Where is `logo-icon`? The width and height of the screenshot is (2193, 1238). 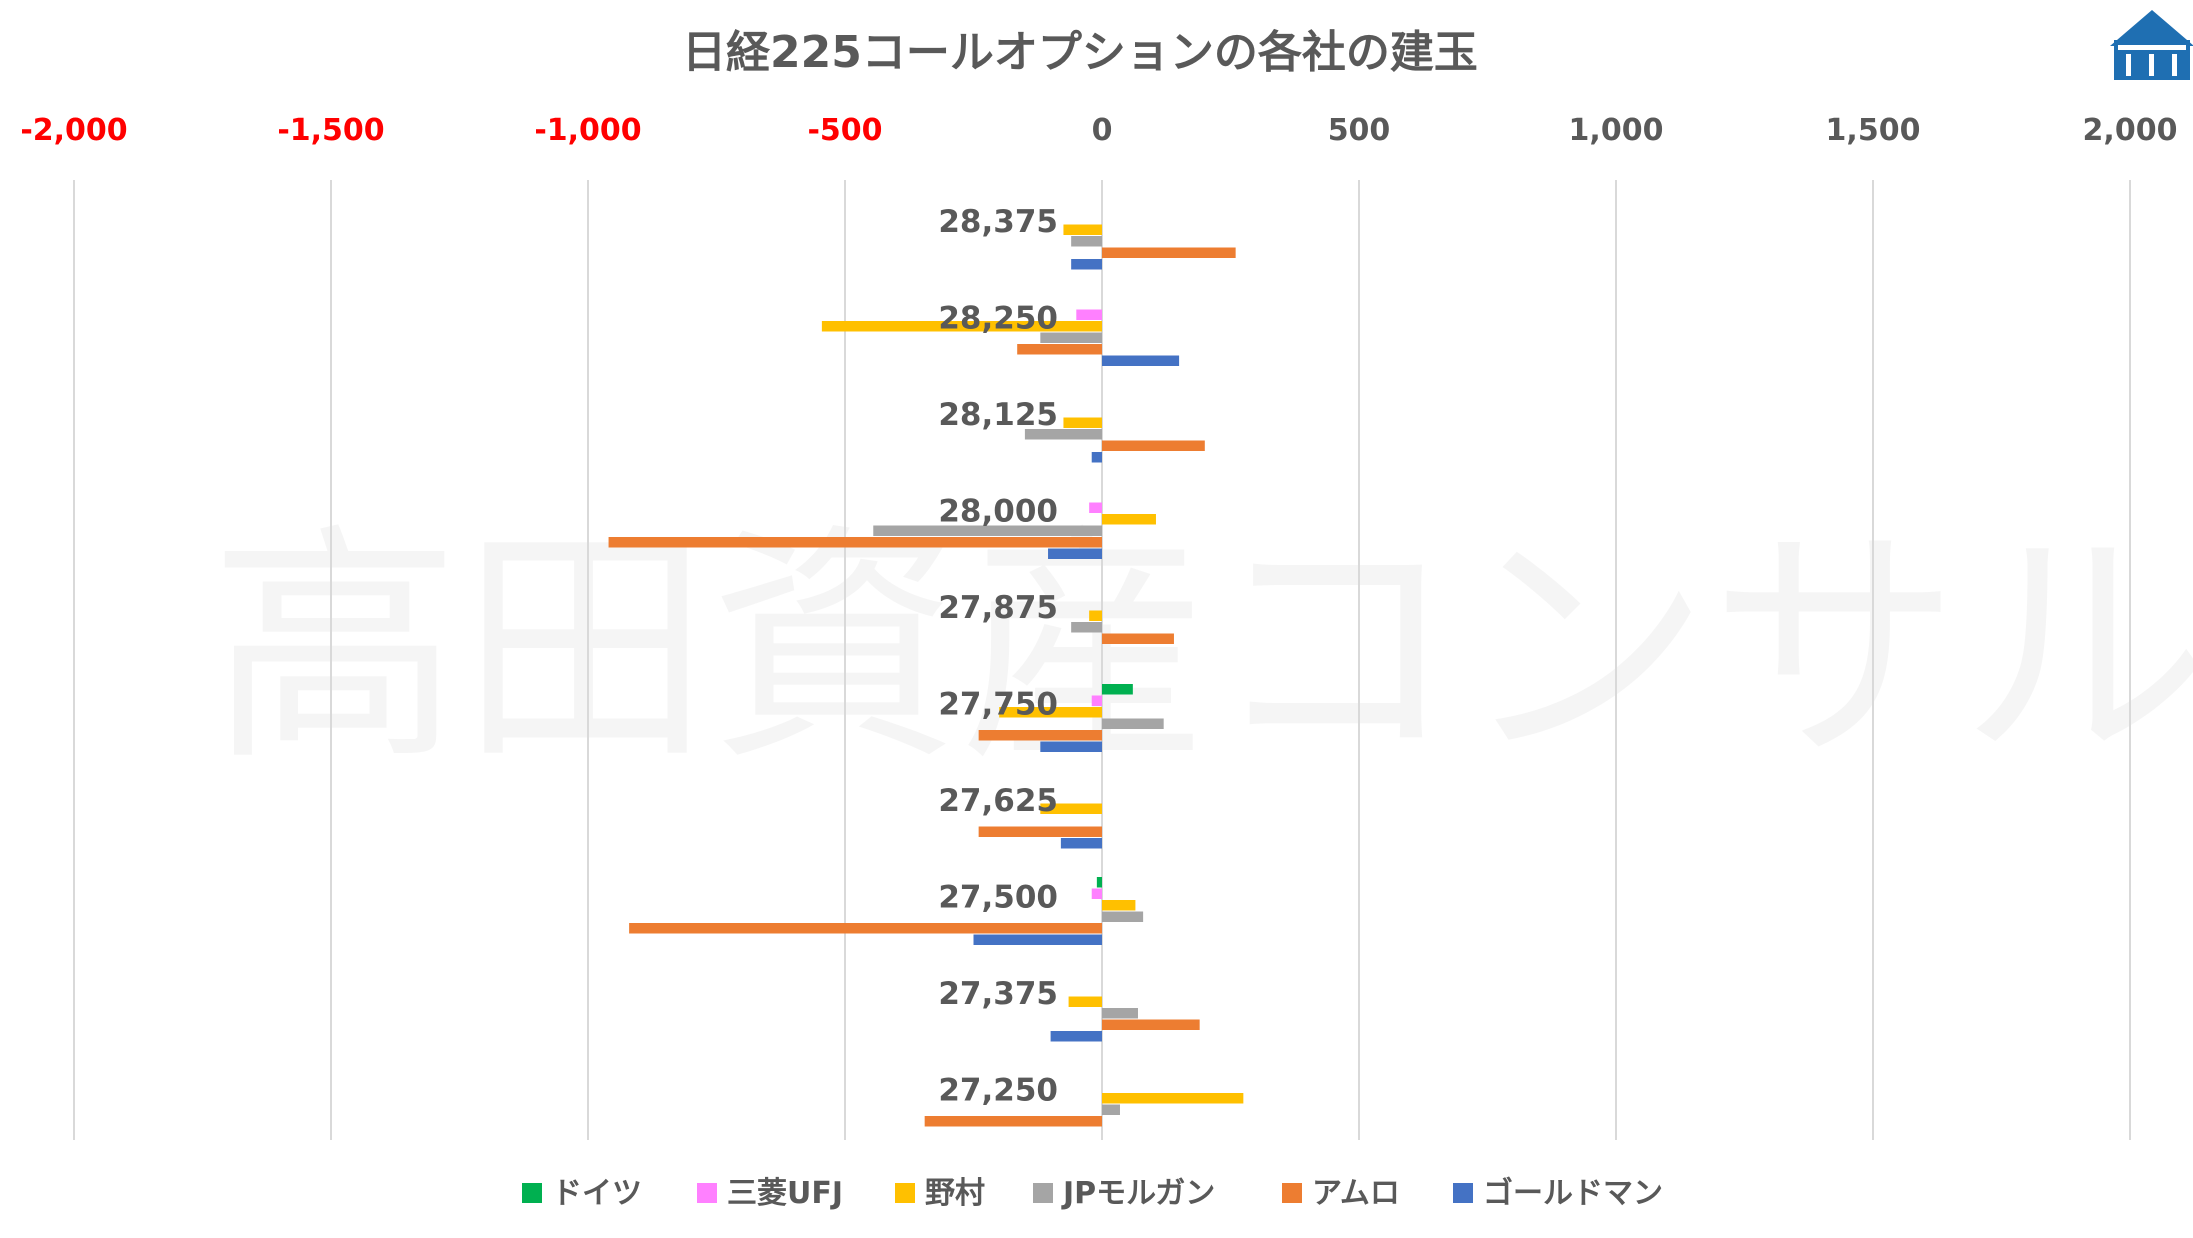 logo-icon is located at coordinates (2151, 45).